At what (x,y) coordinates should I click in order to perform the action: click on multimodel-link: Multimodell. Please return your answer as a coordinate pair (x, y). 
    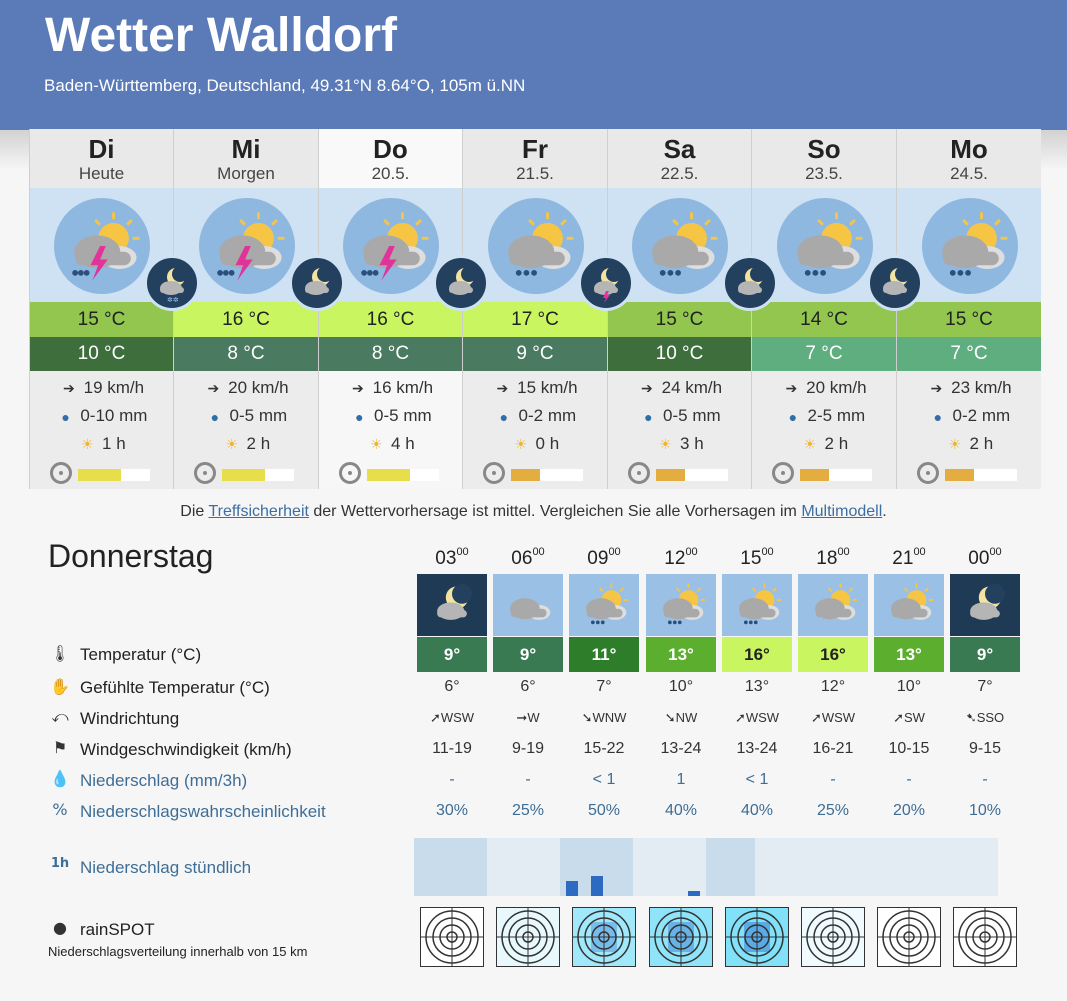
    Looking at the image, I should click on (842, 511).